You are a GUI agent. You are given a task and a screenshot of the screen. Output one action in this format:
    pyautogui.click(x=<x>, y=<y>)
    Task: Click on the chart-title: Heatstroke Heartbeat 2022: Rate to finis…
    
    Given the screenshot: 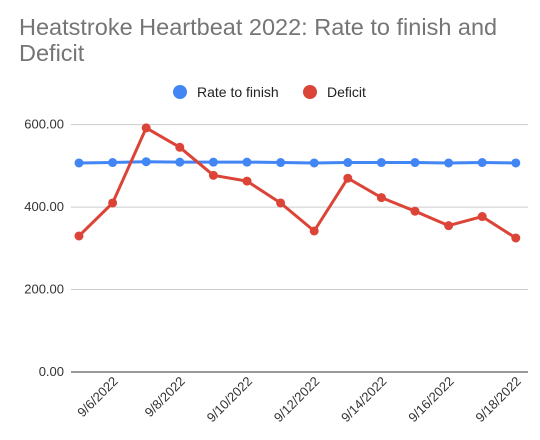 What is the action you would take?
    pyautogui.click(x=258, y=40)
    